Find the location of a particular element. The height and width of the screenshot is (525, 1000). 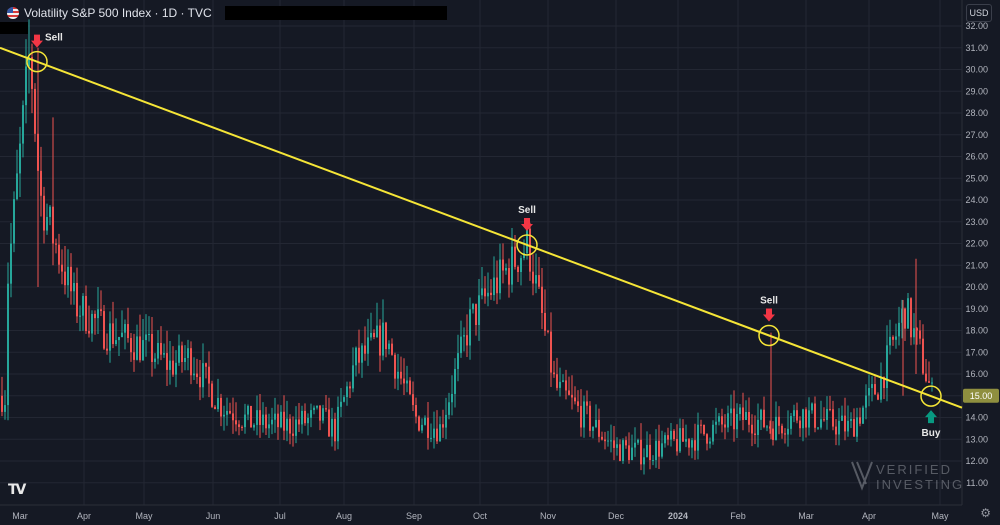

y-tick-label: 28.00 is located at coordinates (976, 113).